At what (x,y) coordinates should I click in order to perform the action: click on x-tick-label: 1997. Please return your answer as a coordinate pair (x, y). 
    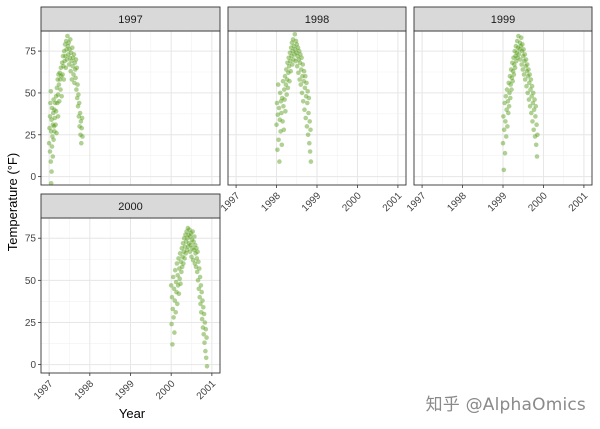
    Looking at the image, I should click on (44, 390).